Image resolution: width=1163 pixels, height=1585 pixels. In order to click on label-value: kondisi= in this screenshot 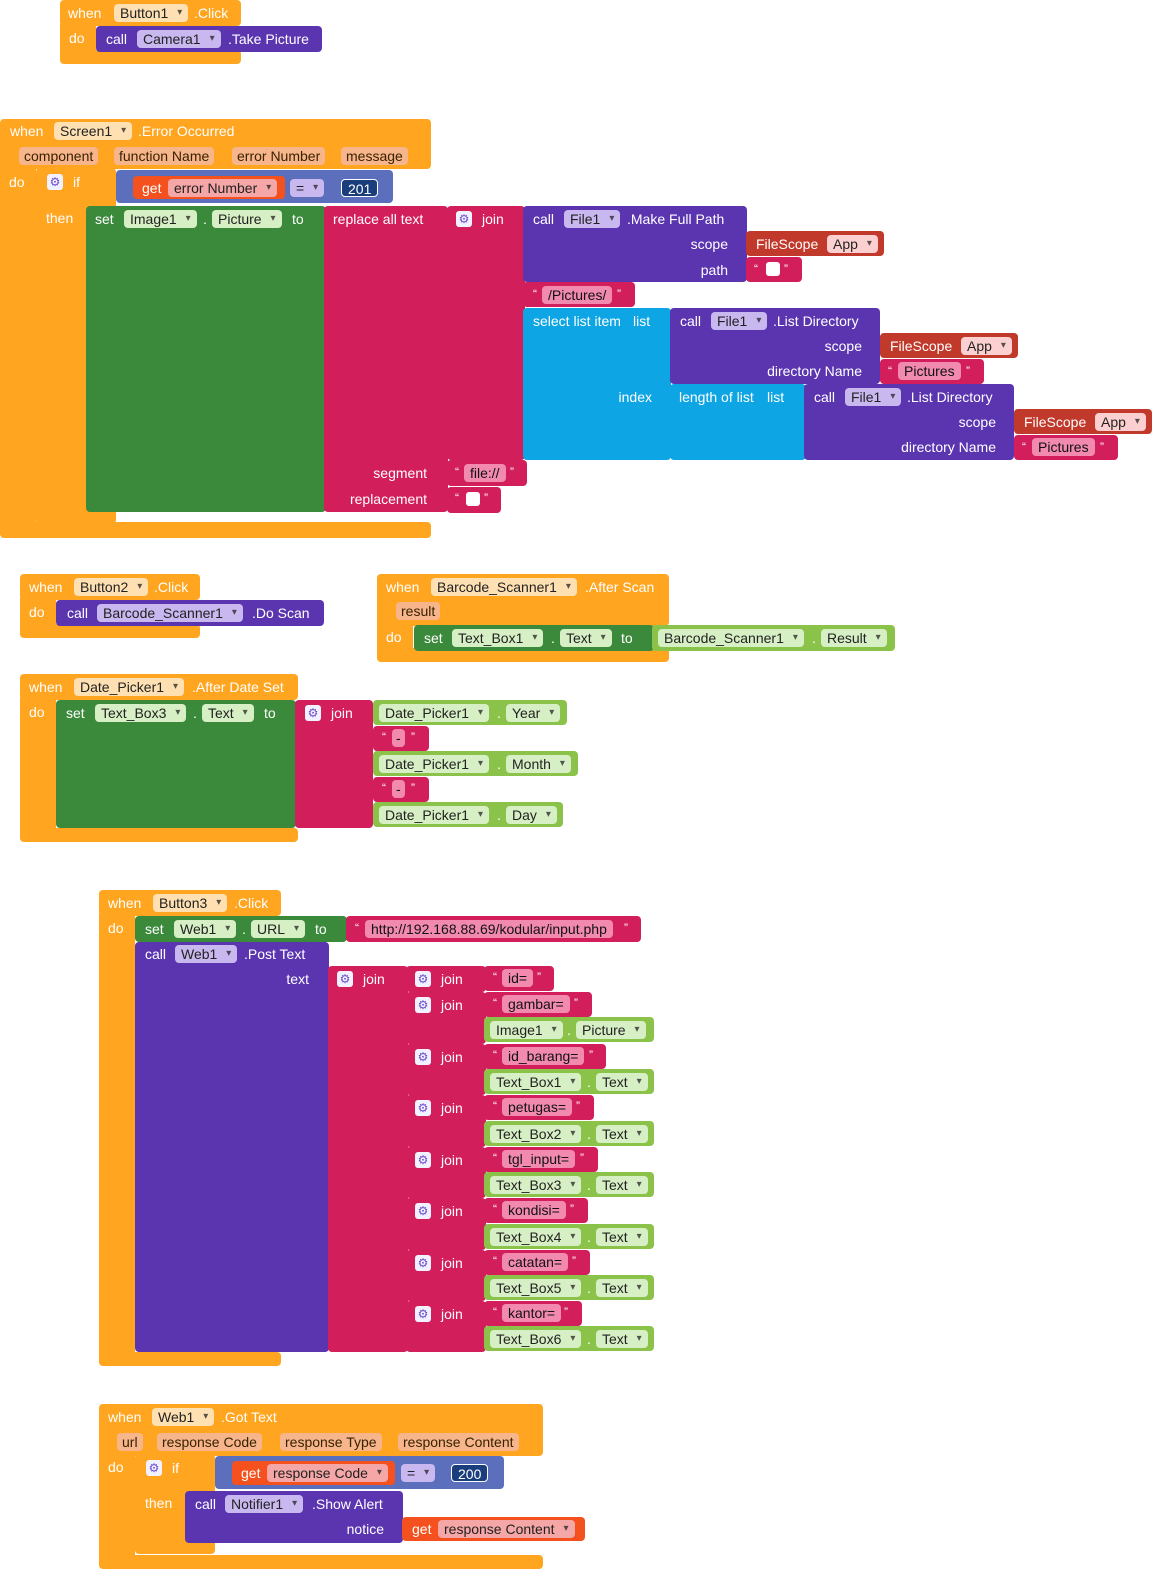, I will do `click(534, 1210)`.